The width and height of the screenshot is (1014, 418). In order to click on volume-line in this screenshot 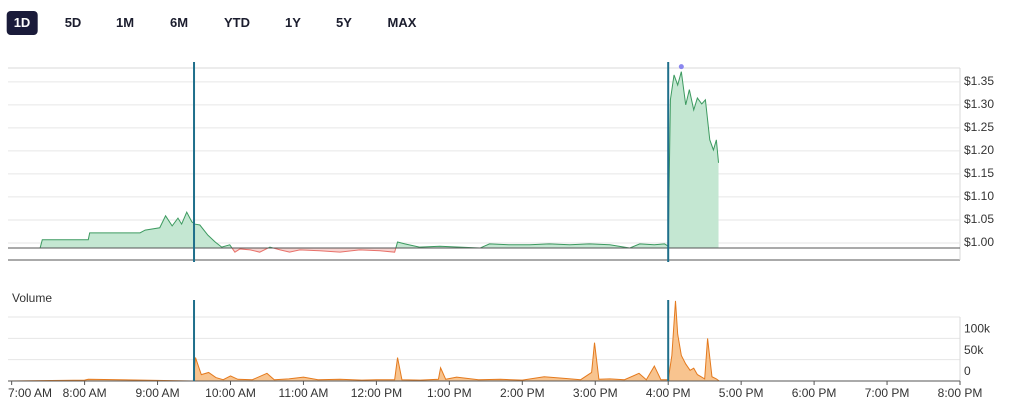, I will do `click(363, 341)`.